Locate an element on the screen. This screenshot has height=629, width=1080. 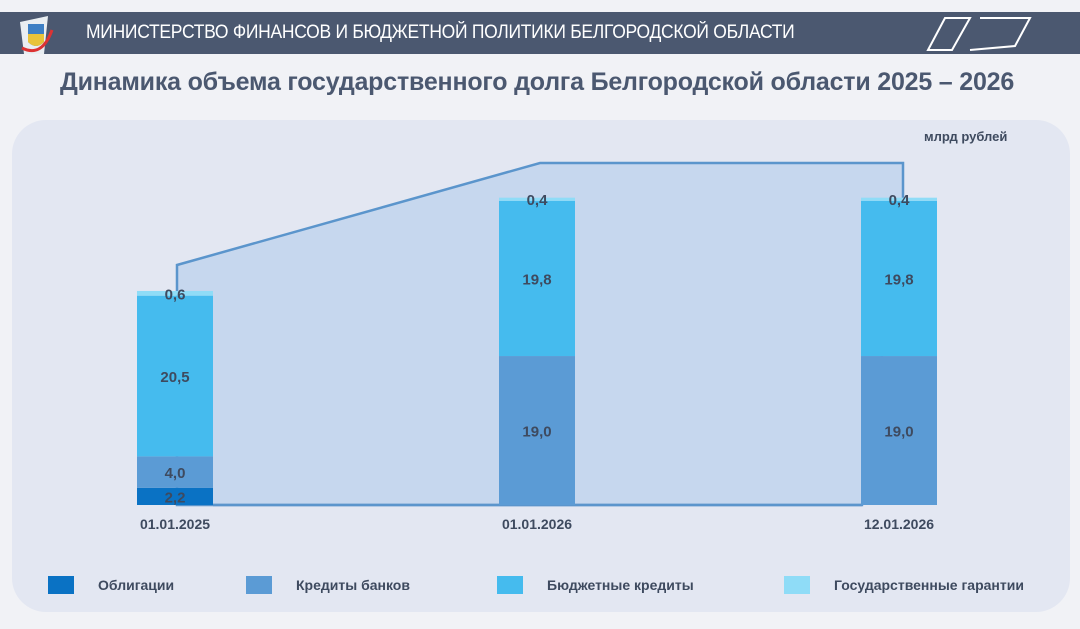
legend-label: Государственные гарантии is located at coordinates (929, 585).